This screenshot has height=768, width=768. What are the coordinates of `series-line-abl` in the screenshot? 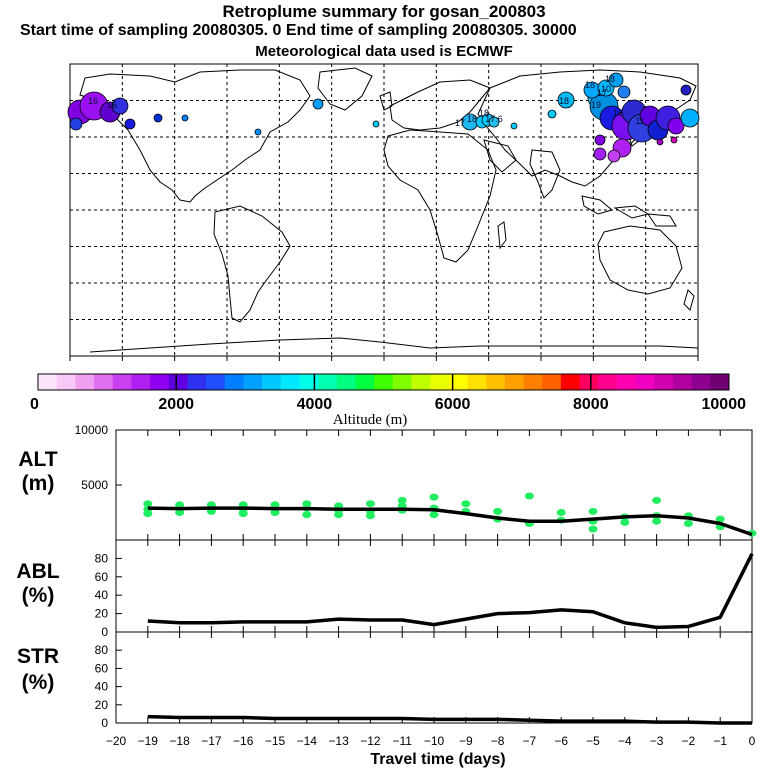 It's located at (450, 591).